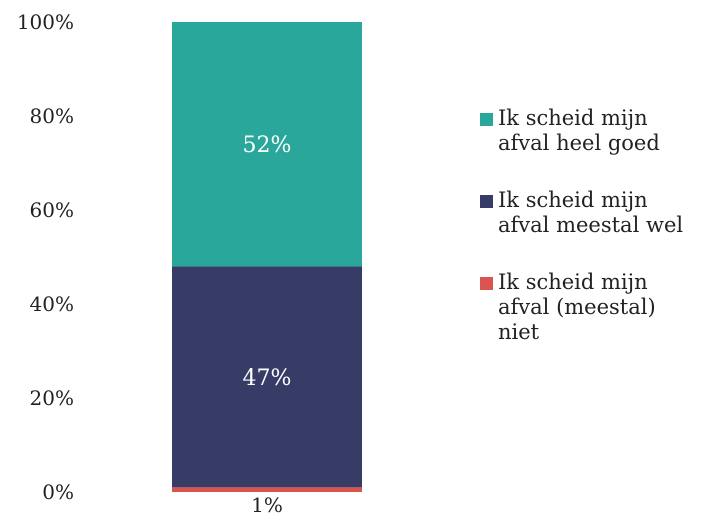  I want to click on y-tick-label: 80%, so click(52, 116).